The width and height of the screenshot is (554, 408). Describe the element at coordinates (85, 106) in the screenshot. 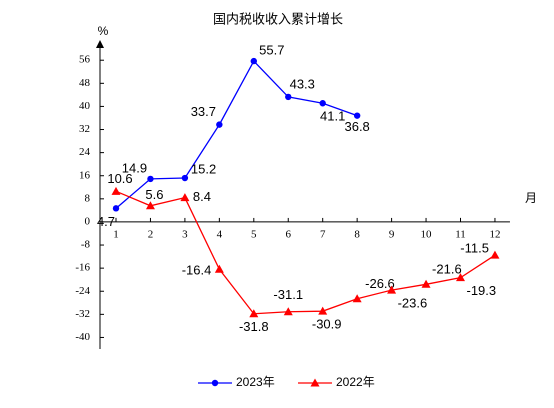

I see `y-tick-label: 40` at that location.